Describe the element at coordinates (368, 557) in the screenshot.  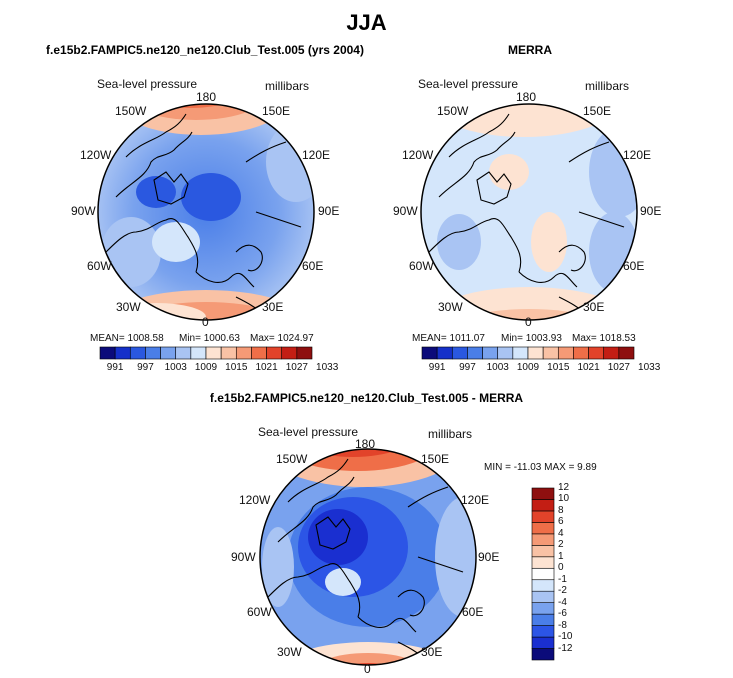
I see `polar-map-diff` at that location.